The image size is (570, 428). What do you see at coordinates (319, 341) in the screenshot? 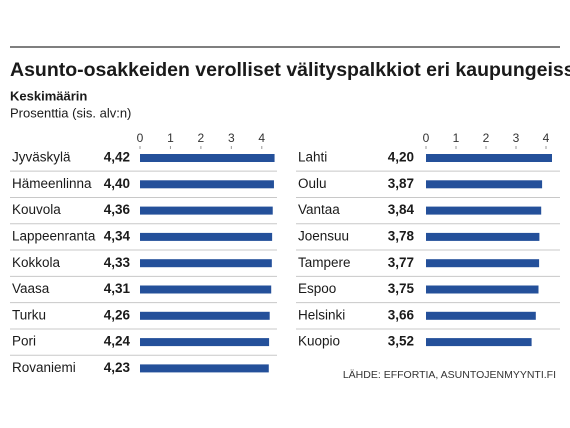
I see `category-label: Kuopio` at bounding box center [319, 341].